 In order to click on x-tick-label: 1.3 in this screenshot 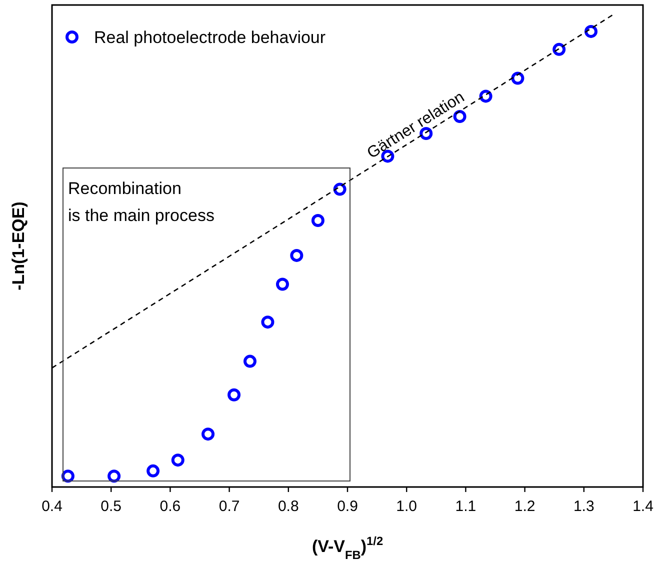, I will do `click(583, 506)`.